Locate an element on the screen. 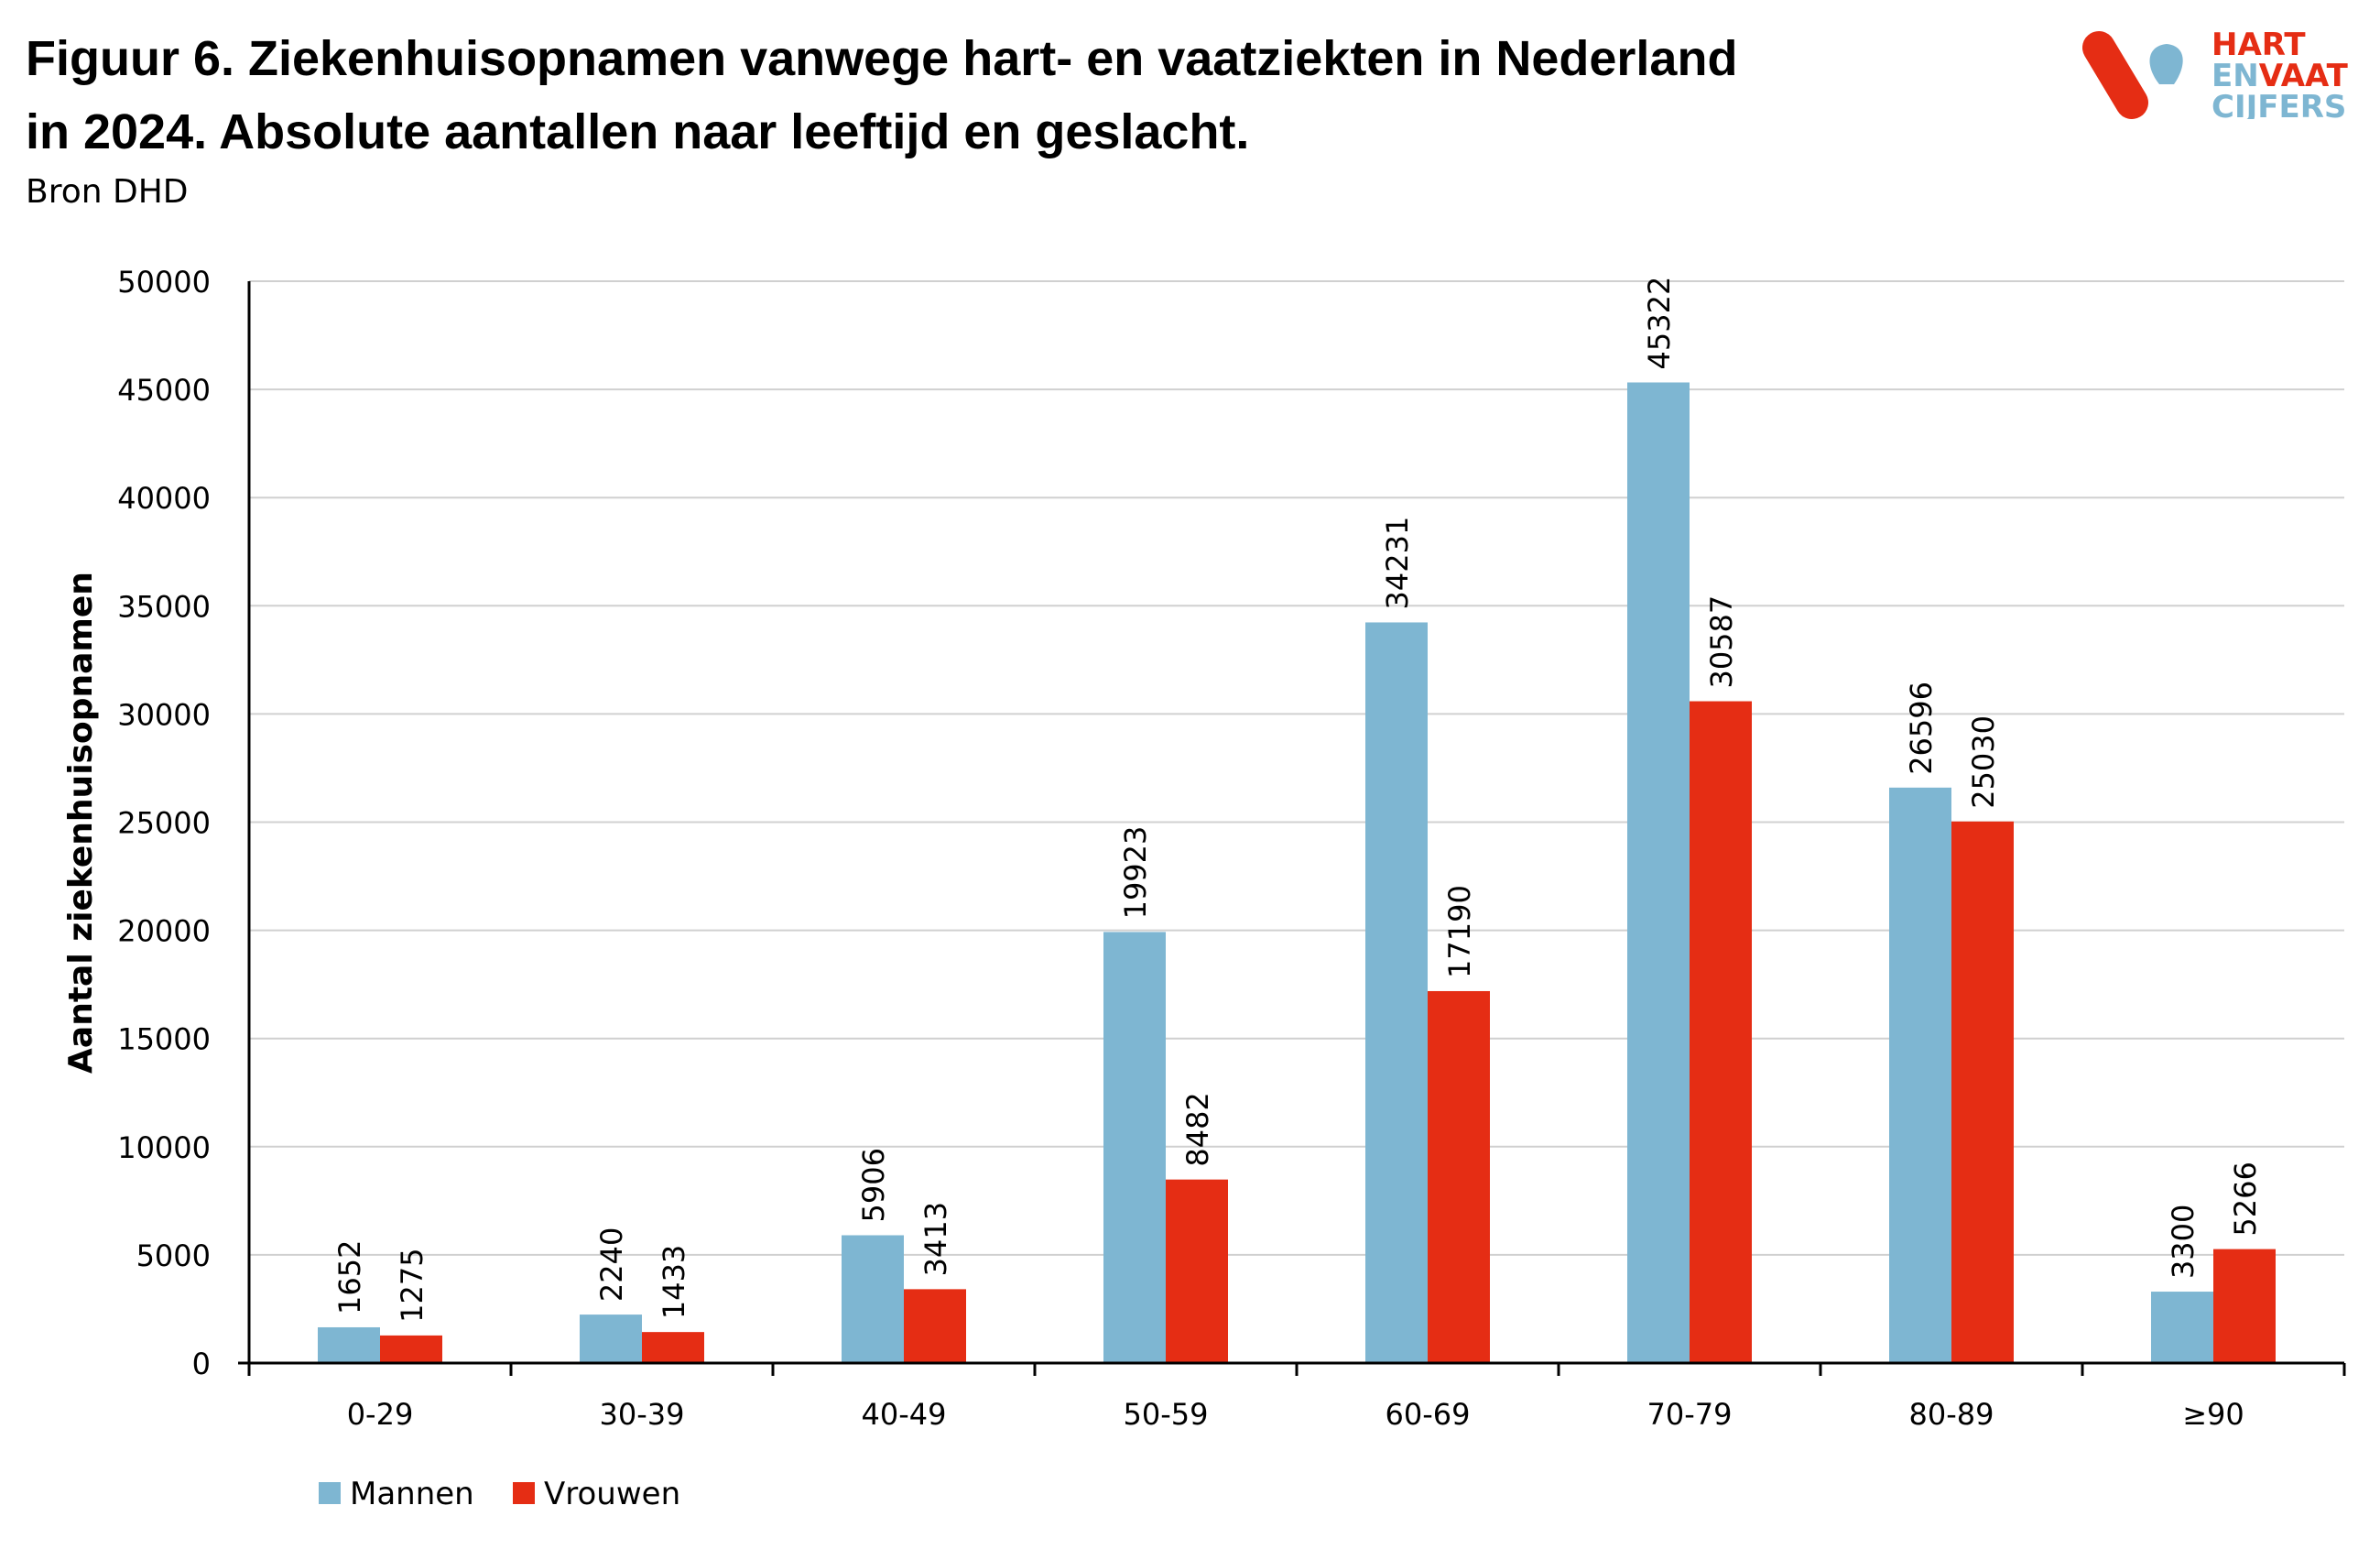 The image size is (2380, 1549). svg-text: HART is located at coordinates (2259, 45).